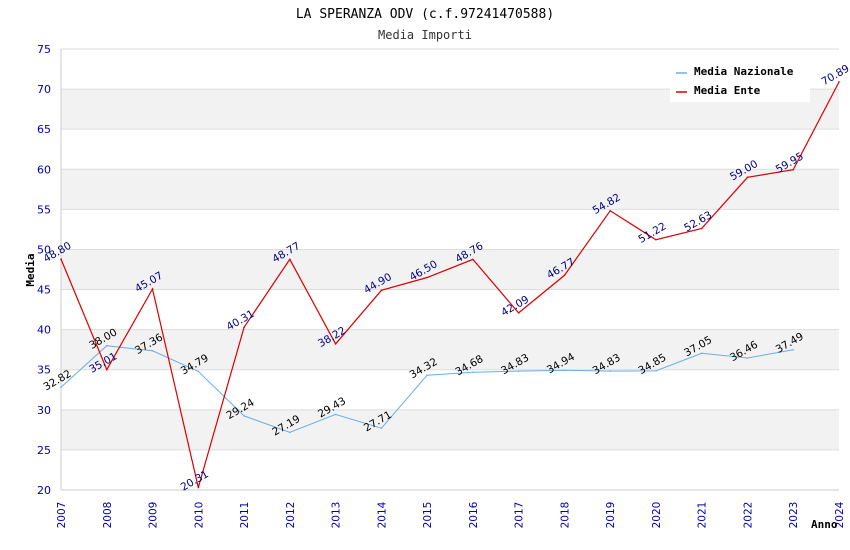 The image size is (850, 550). Describe the element at coordinates (44, 169) in the screenshot. I see `y-tick-label: 60` at that location.